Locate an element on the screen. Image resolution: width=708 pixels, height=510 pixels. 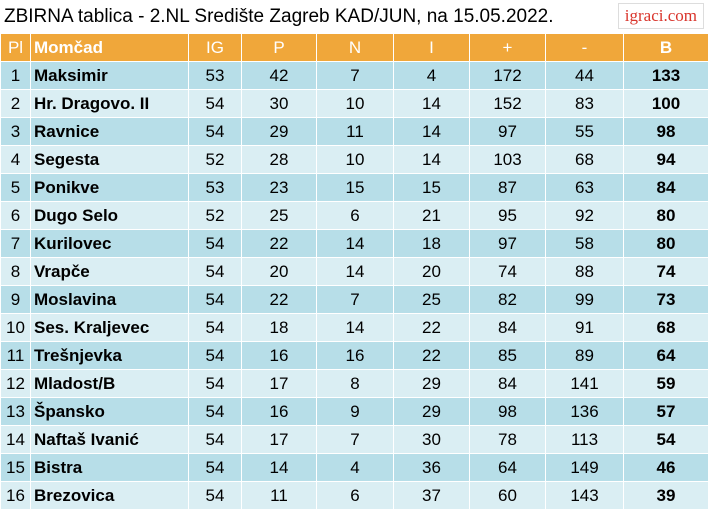
column-header: - is located at coordinates (585, 48).